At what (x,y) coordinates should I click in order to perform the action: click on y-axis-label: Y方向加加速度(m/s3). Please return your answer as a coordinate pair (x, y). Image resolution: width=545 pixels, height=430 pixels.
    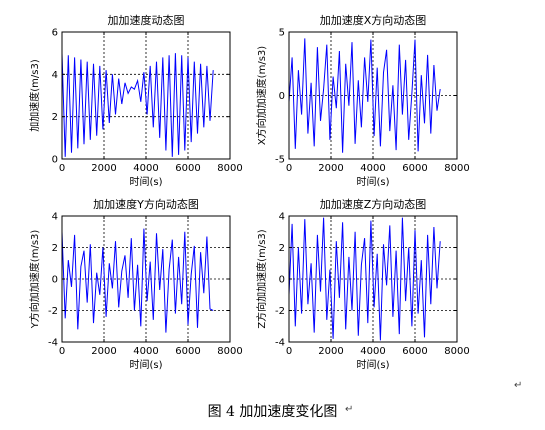
    Looking at the image, I should click on (34, 280).